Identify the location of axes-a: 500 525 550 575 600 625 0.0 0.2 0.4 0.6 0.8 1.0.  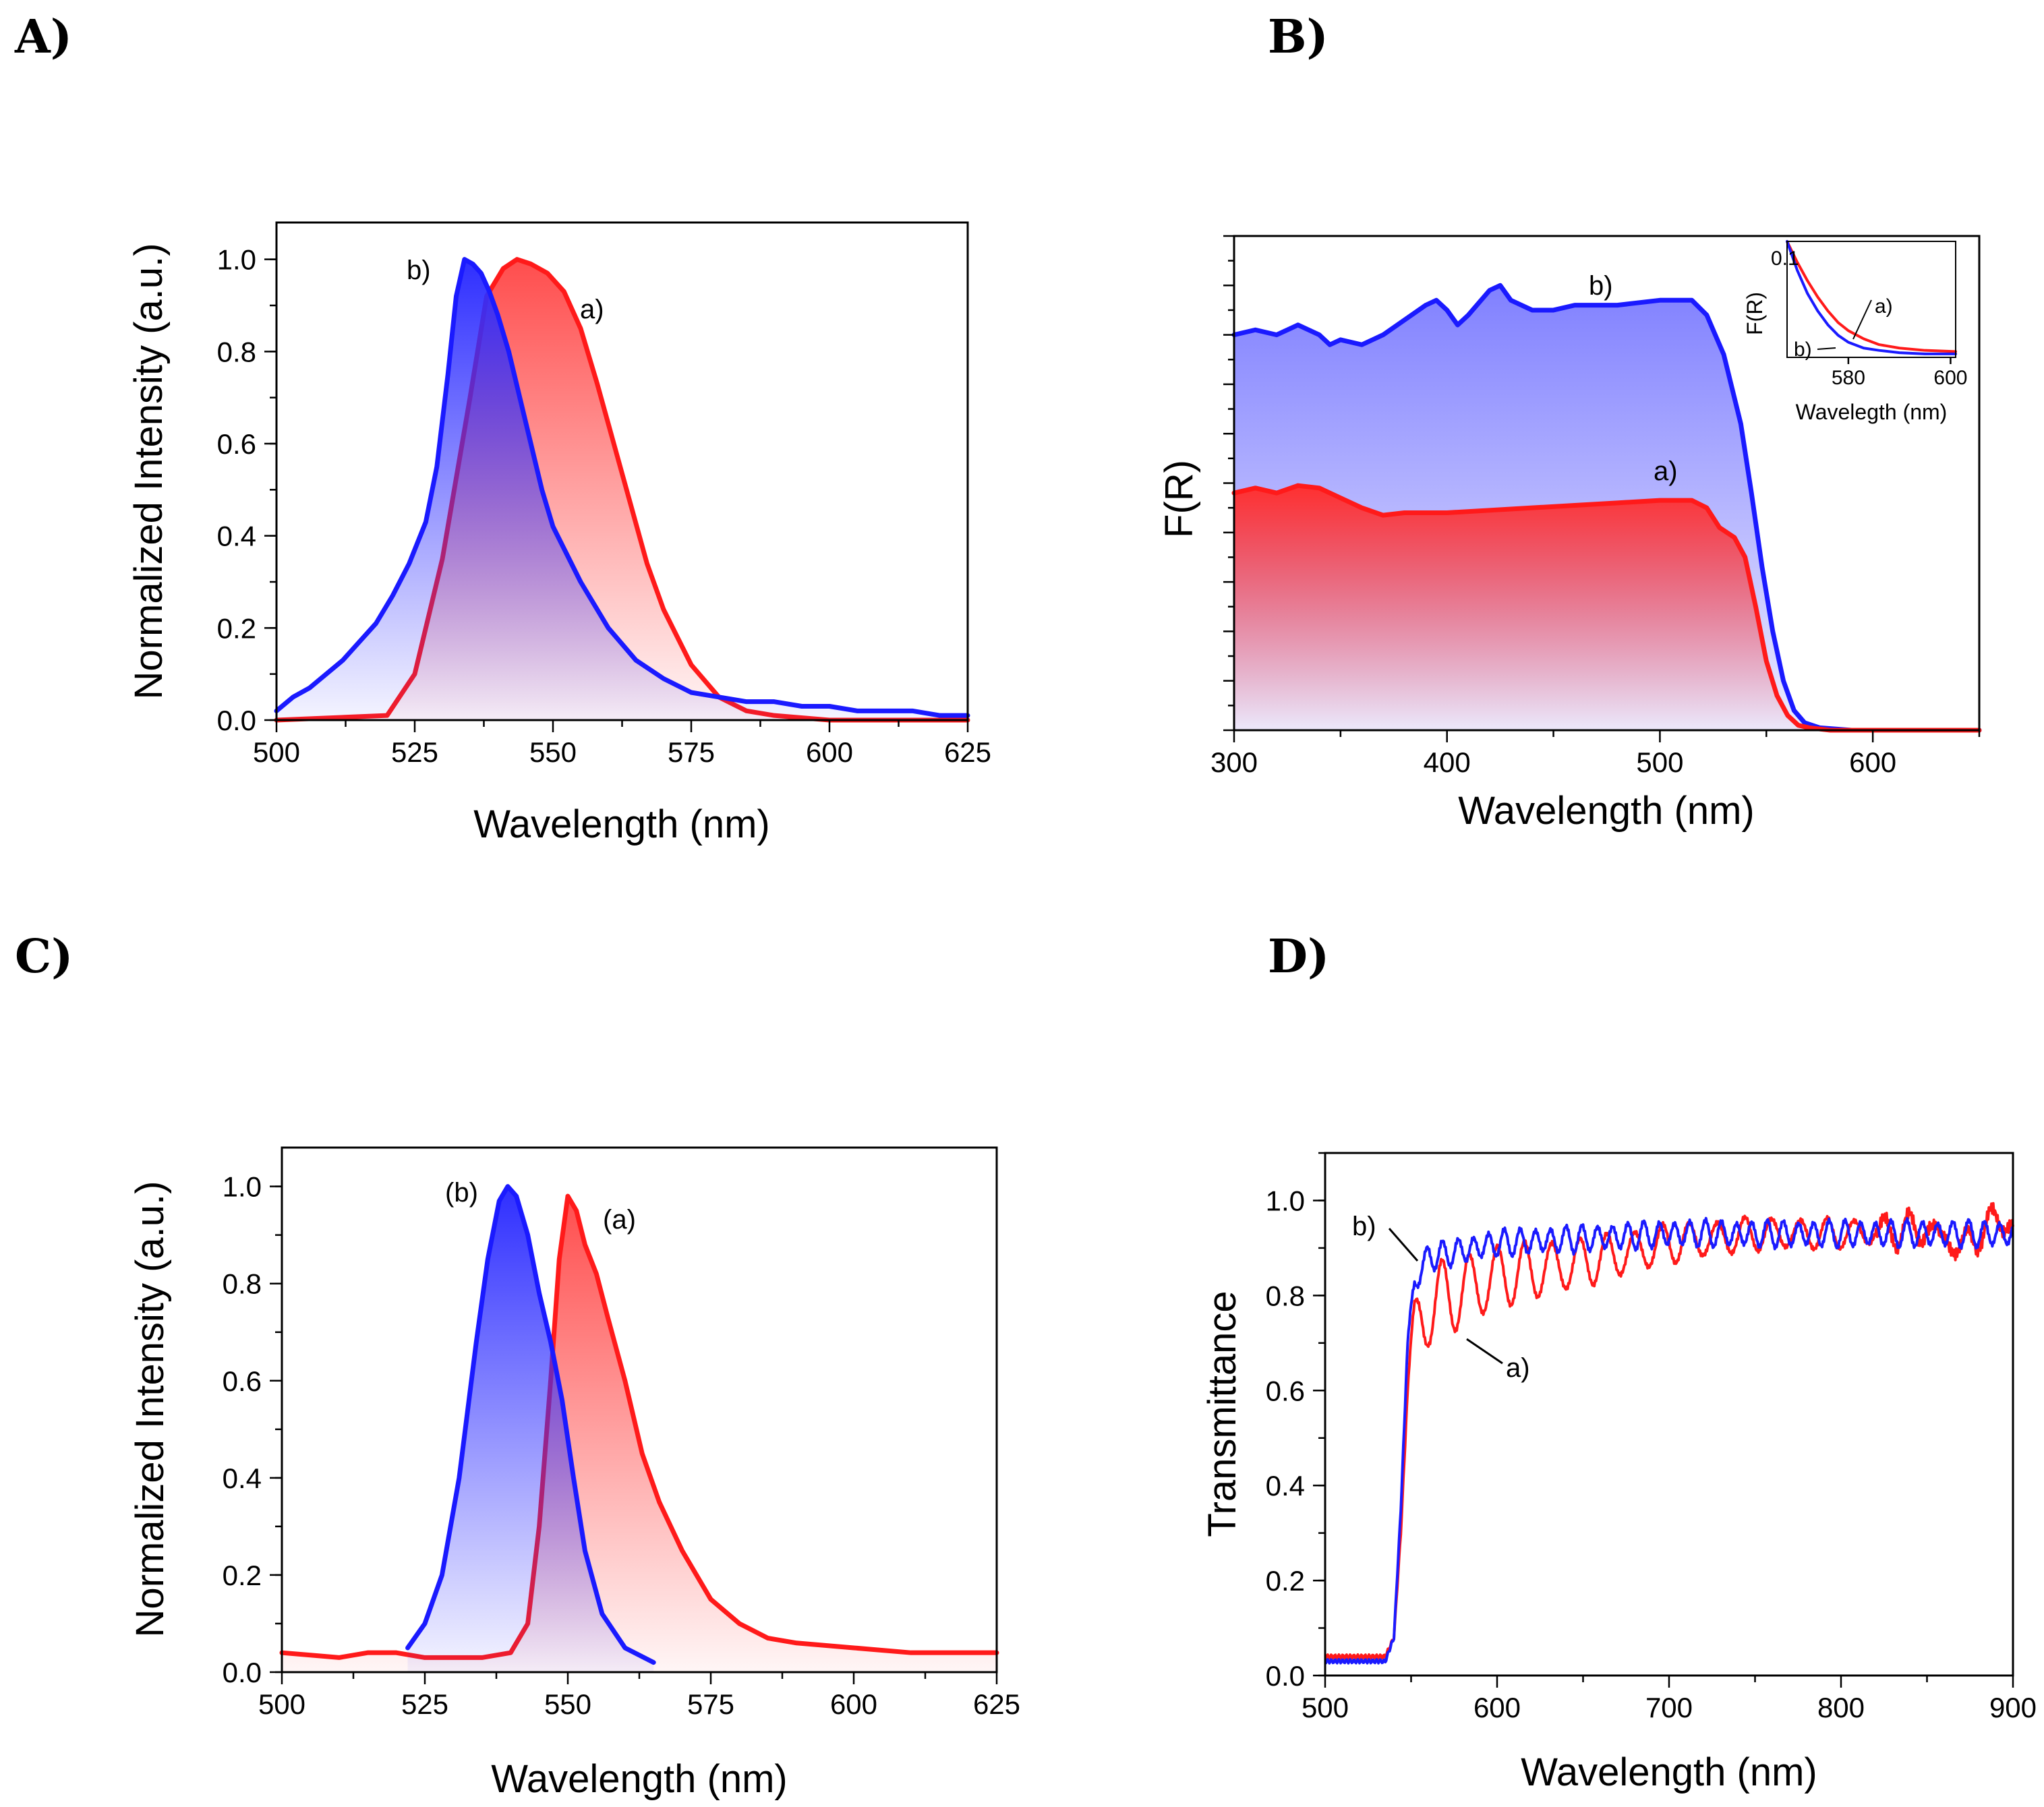
(604, 506).